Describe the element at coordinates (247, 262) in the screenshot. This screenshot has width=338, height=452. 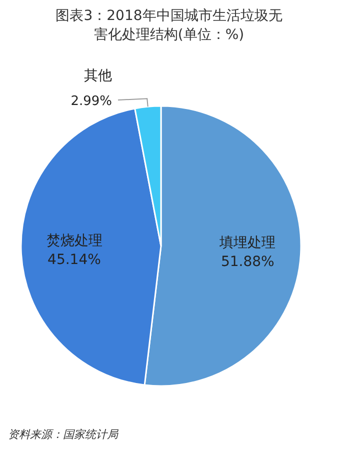
I see `data-label: 51.88%` at that location.